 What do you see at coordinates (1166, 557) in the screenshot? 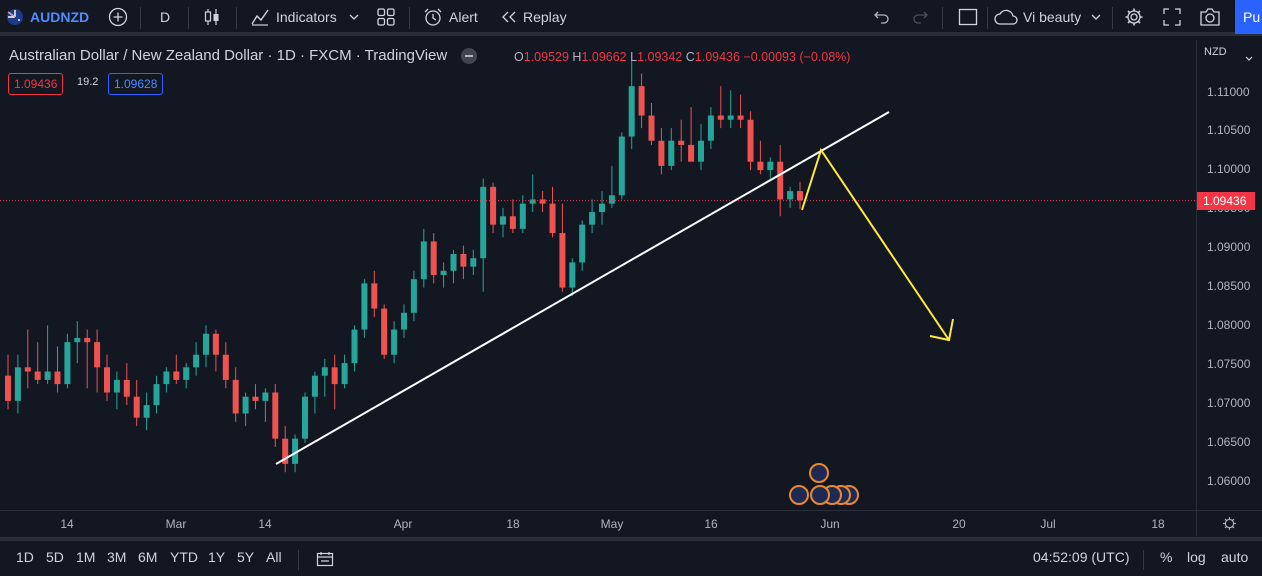
I see `percent-scale-toggle: %` at bounding box center [1166, 557].